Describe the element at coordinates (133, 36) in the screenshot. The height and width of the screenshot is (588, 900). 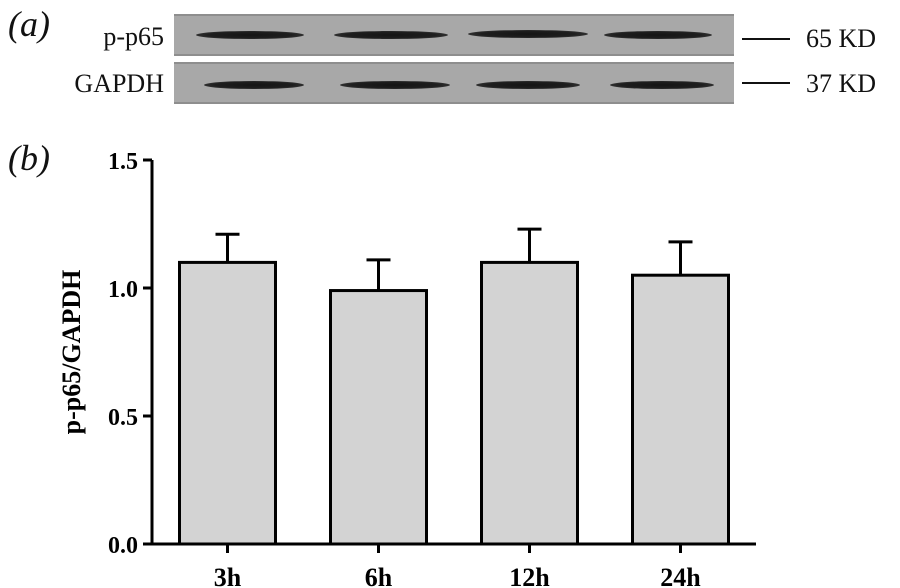
I see `blot-label-p-p65: p-p65` at that location.